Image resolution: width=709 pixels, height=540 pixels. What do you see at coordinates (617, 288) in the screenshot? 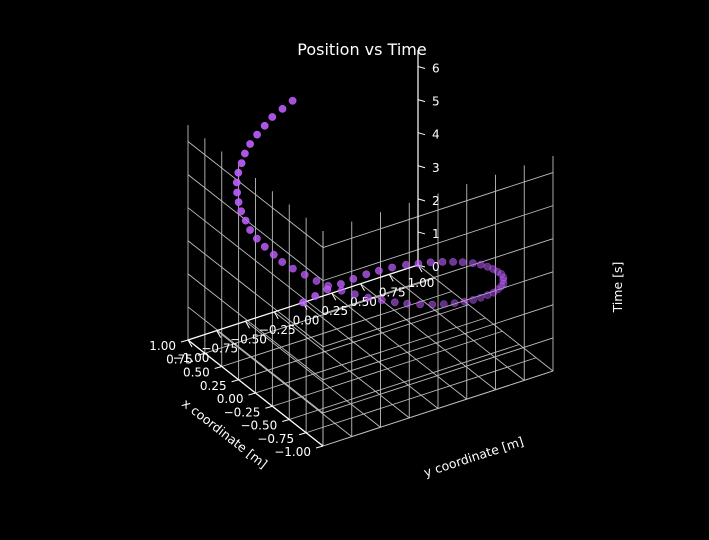
I see `z-axis-label: Time [s]` at bounding box center [617, 288].